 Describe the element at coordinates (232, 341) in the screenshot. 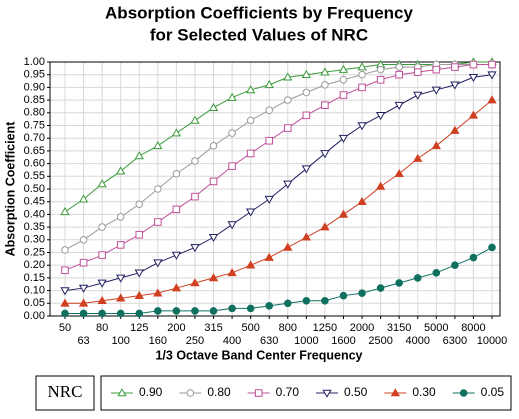

I see `x-tick-label: 400` at that location.